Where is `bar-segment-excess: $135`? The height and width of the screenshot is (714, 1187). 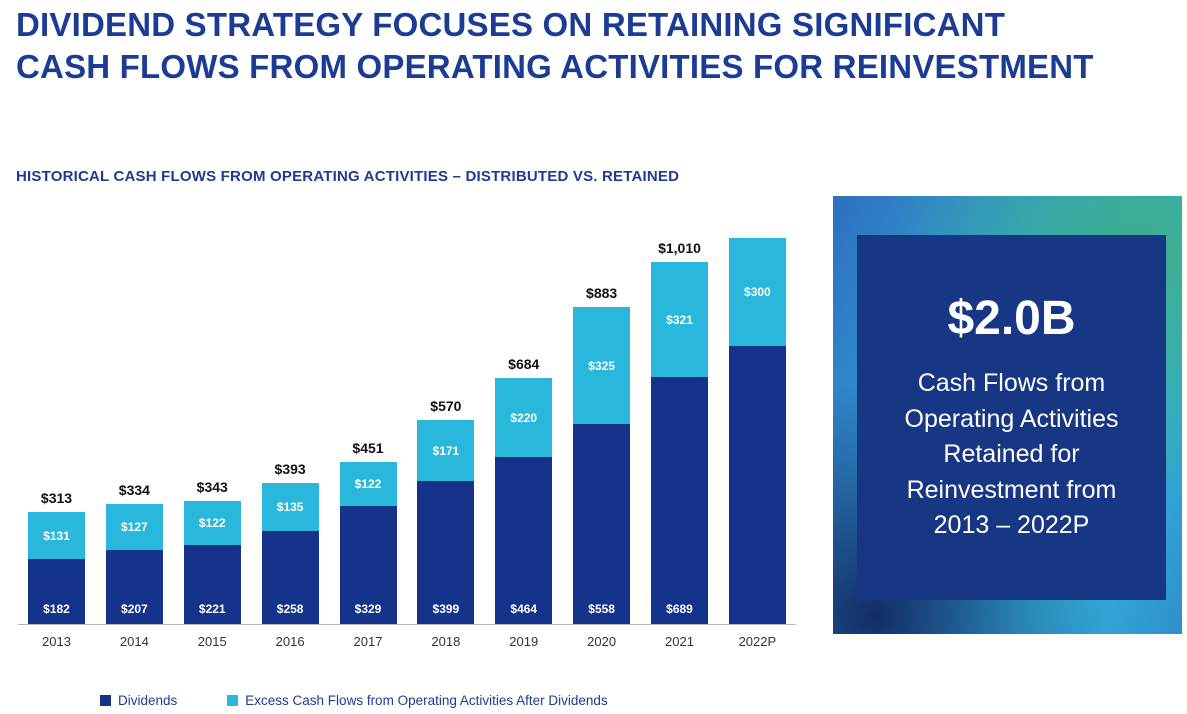 bar-segment-excess: $135 is located at coordinates (290, 507).